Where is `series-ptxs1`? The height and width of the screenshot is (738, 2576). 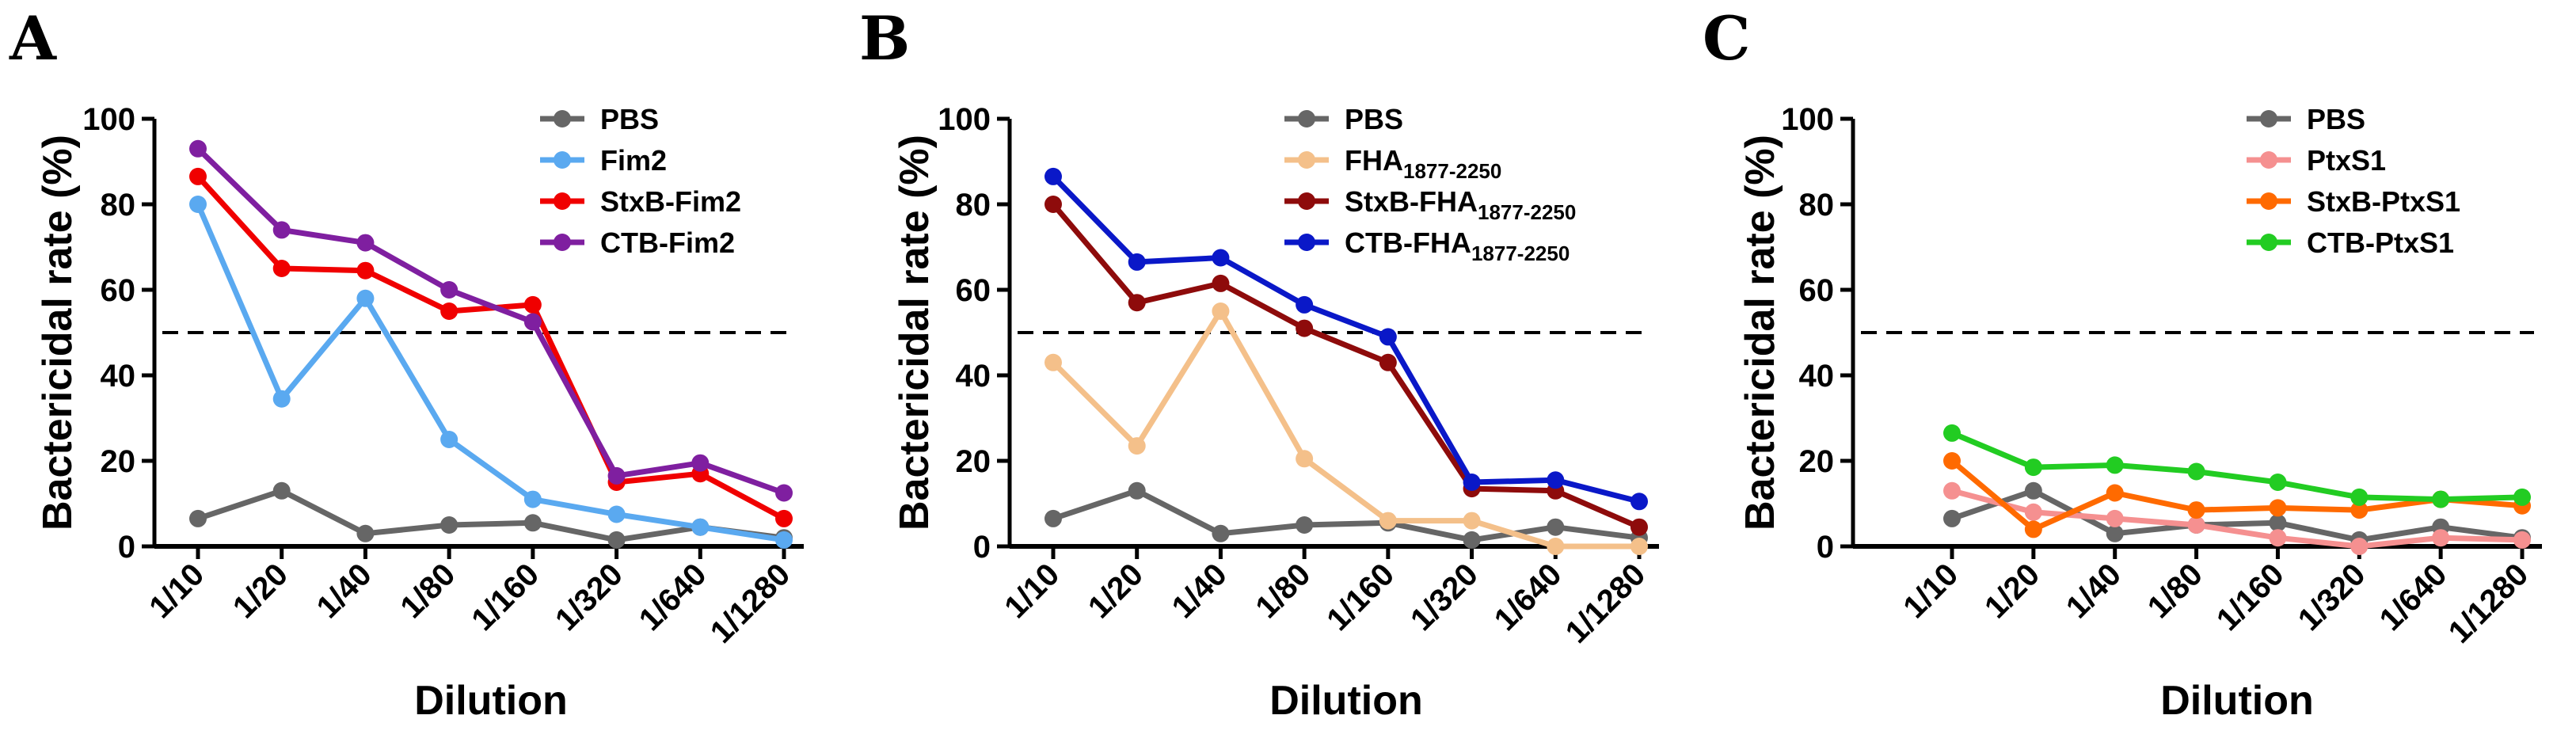
series-ptxs1 is located at coordinates (2237, 518).